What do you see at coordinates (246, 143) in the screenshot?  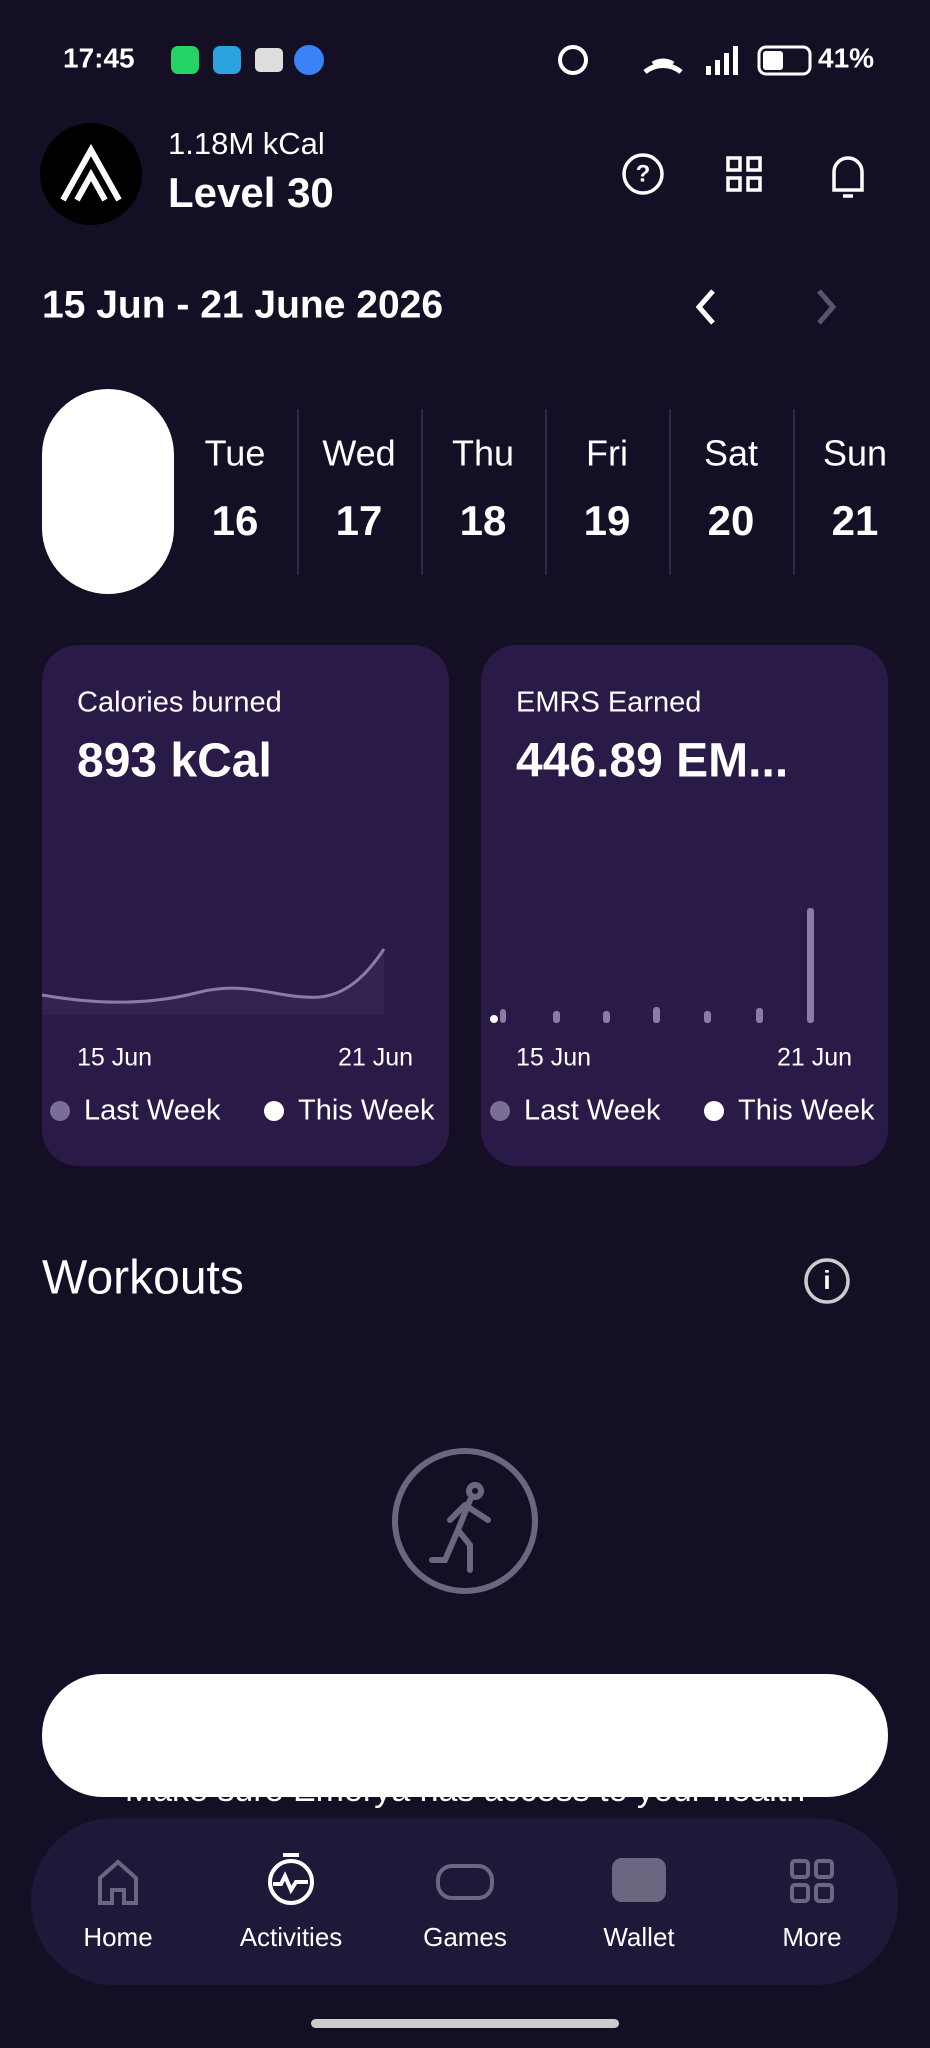 I see `total-calories: 1.18M kCal` at bounding box center [246, 143].